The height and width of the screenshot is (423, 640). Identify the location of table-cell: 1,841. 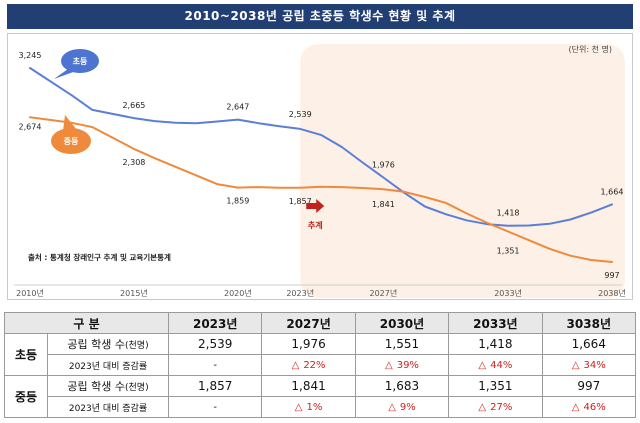
(308, 386).